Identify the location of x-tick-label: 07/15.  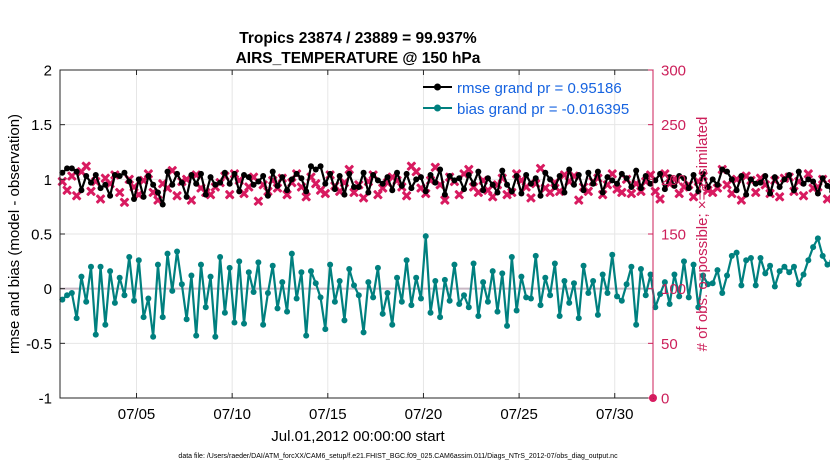
(328, 414).